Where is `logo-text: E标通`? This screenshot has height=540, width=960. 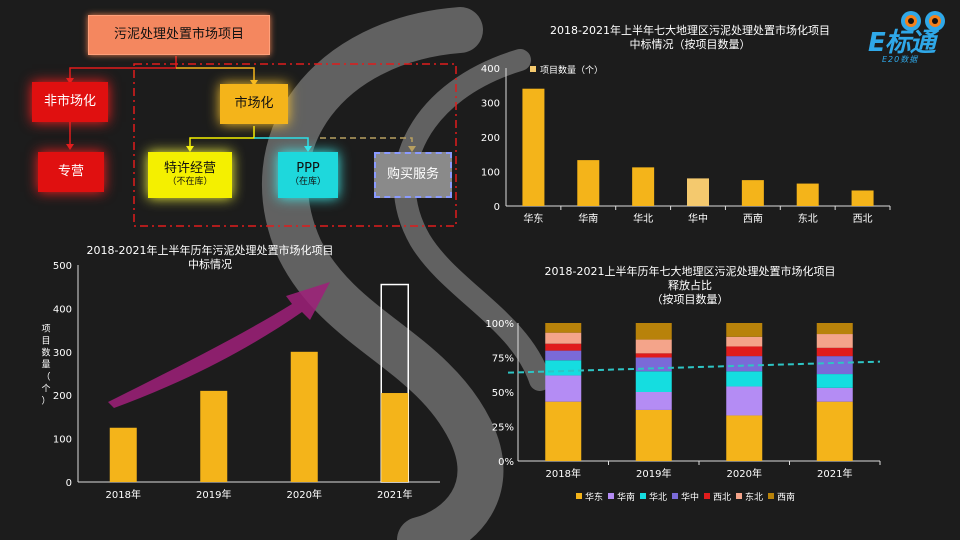
logo-text: E标通 is located at coordinates (902, 43).